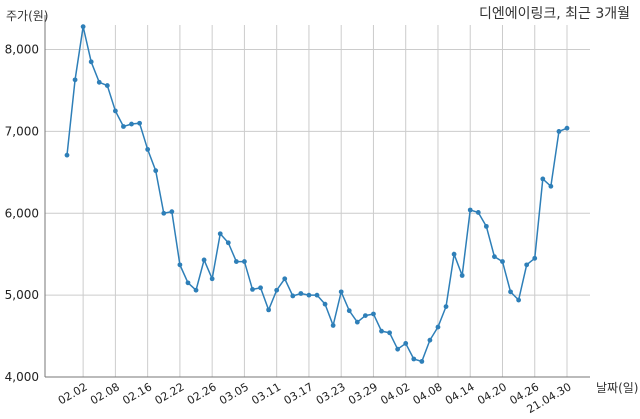 This screenshot has height=419, width=640. Describe the element at coordinates (105, 393) in the screenshot. I see `x-tick-label: 02.08` at that location.